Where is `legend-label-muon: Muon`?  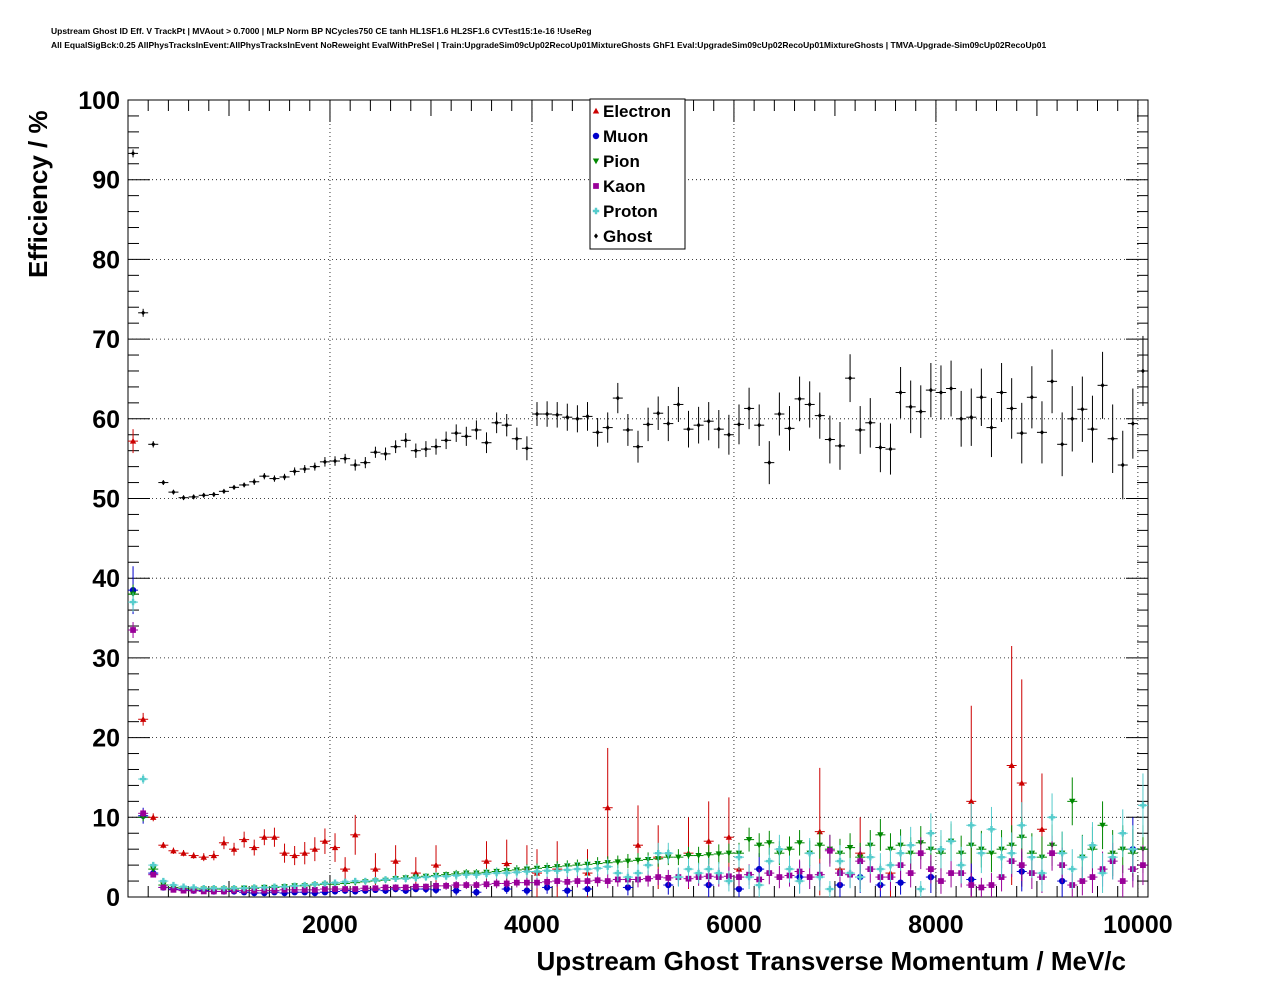 legend-label-muon: Muon is located at coordinates (625, 136).